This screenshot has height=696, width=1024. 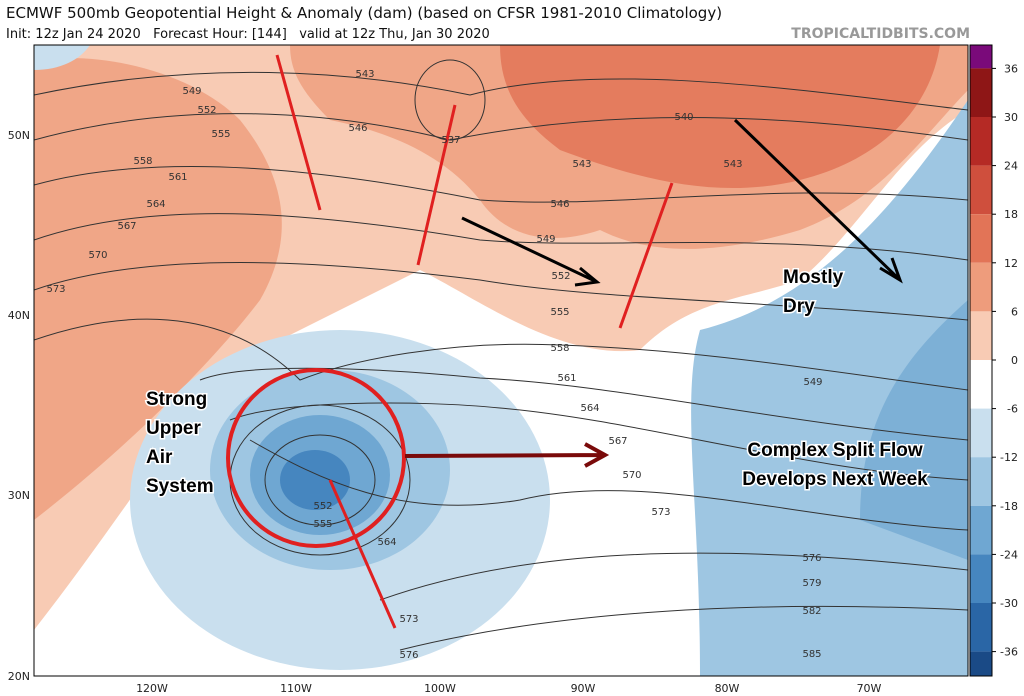 I want to click on colorbar-label: -6, so click(x=1012, y=409).